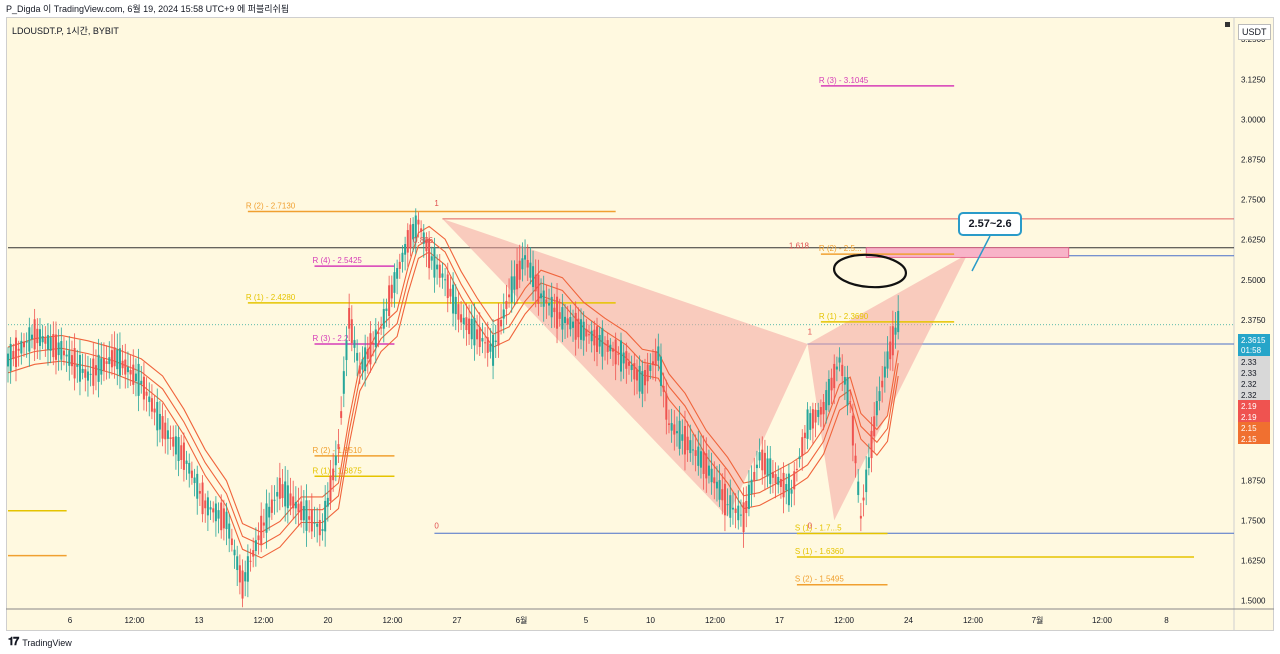 The image size is (1280, 654). What do you see at coordinates (199, 620) in the screenshot?
I see `x-tick-2: 13` at bounding box center [199, 620].